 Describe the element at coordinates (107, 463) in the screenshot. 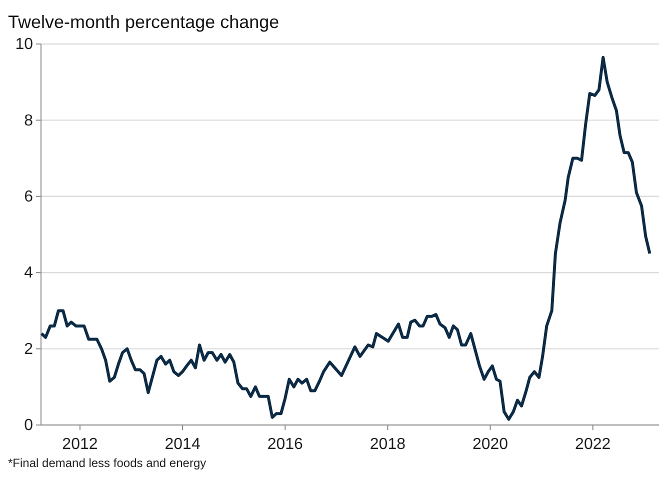

I see `text: *Final demand less foods and energy` at that location.